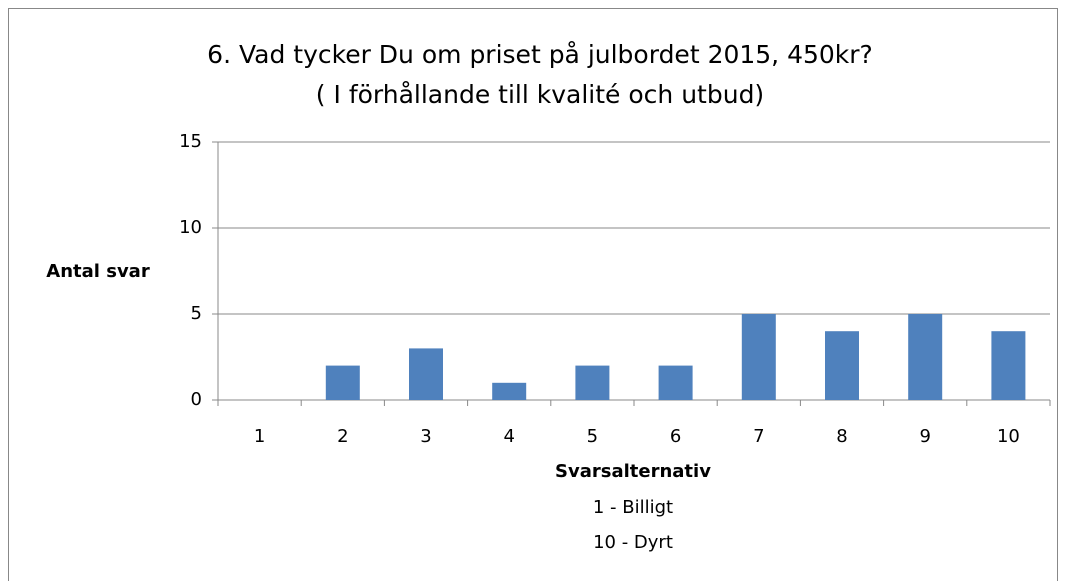 The width and height of the screenshot is (1067, 581). What do you see at coordinates (259, 436) in the screenshot?
I see `x-tick-label: 1` at bounding box center [259, 436].